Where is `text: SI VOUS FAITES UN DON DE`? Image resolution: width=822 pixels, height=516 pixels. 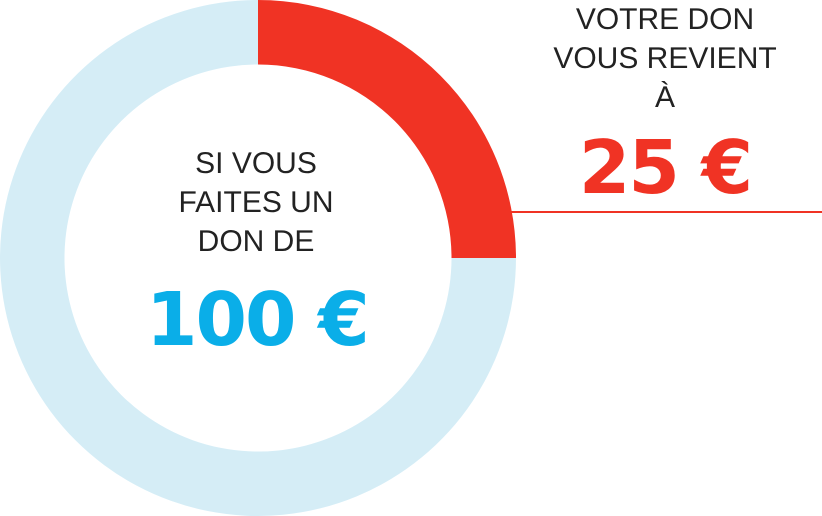 text: SI VOUS FAITES UN DON DE is located at coordinates (256, 203).